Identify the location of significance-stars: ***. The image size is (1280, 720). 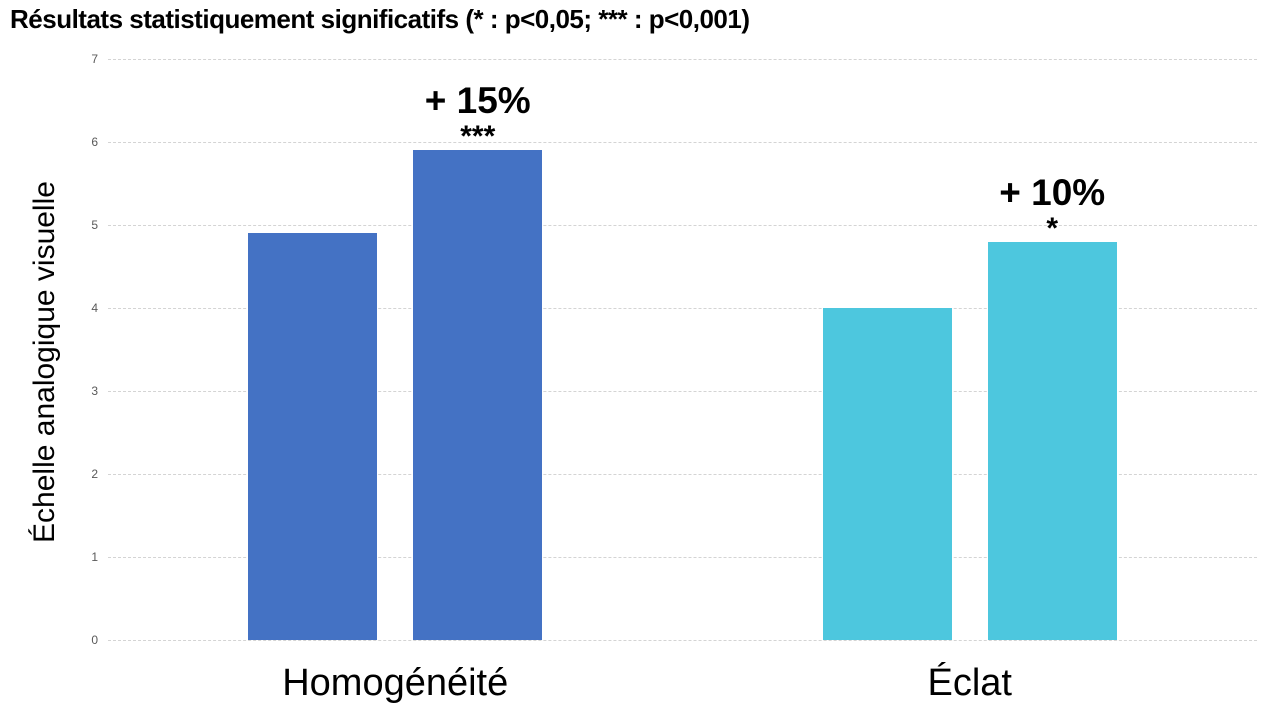
(478, 137).